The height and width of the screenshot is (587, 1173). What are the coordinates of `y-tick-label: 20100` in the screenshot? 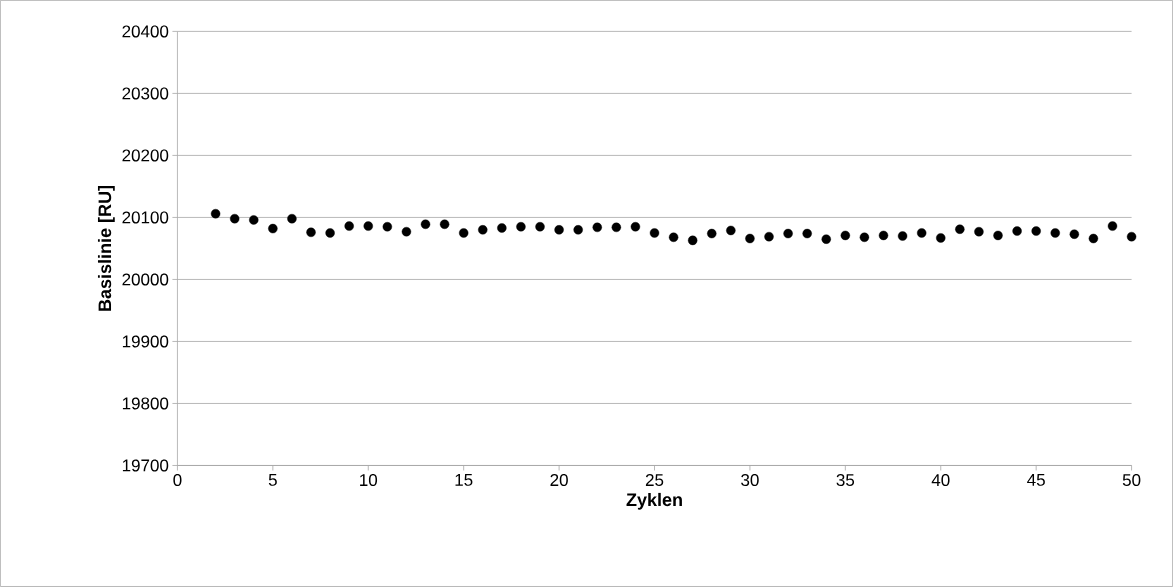 It's located at (145, 217).